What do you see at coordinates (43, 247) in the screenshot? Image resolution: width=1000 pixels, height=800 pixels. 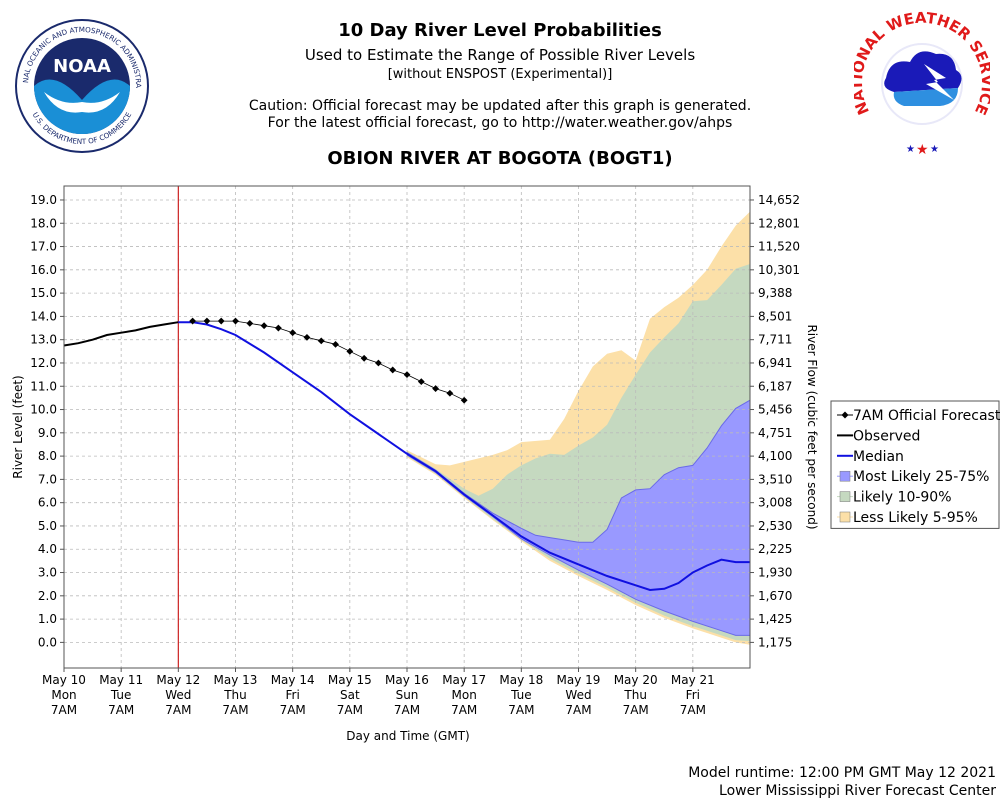 I see `y-tick-label: 17.0` at bounding box center [43, 247].